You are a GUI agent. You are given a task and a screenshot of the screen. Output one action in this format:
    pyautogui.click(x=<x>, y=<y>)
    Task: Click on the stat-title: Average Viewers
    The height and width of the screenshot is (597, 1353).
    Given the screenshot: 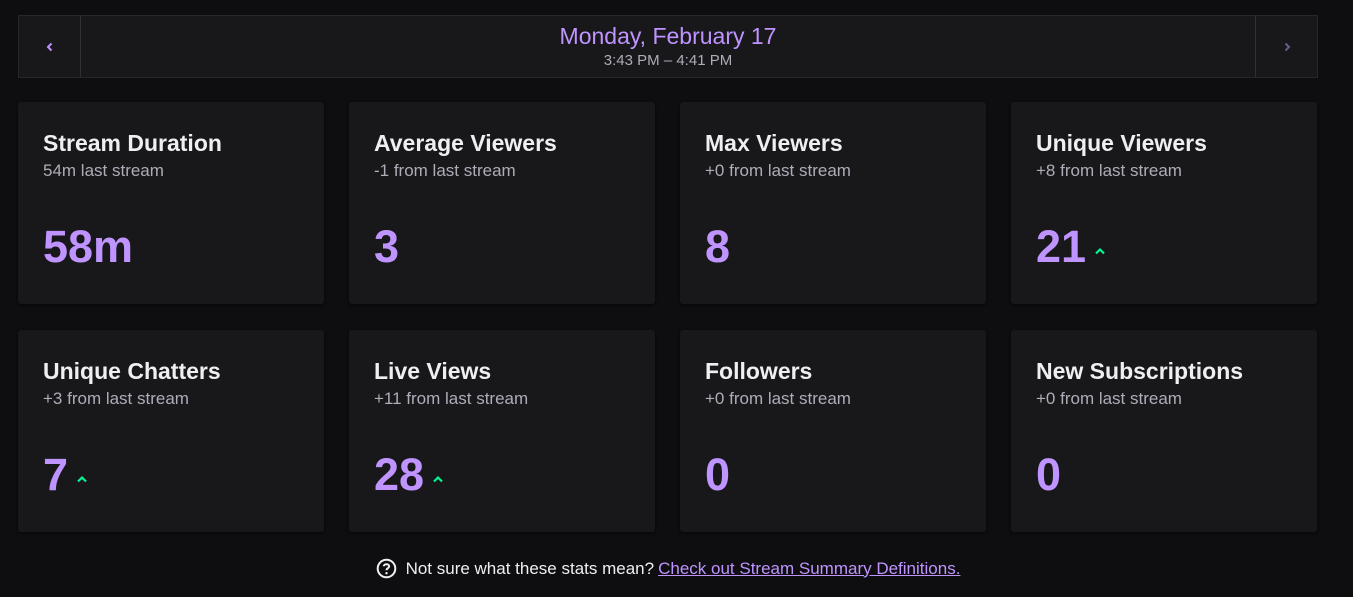 What is the action you would take?
    pyautogui.click(x=465, y=143)
    